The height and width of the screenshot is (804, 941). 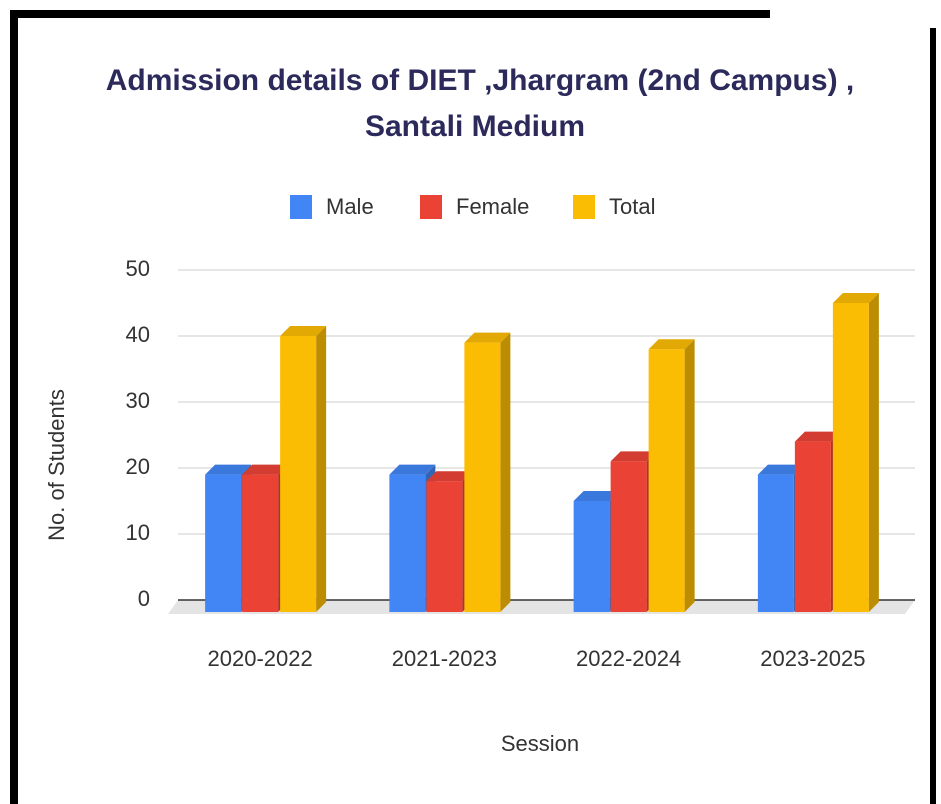 I want to click on x-tick-label: 2021-2023, so click(x=444, y=658).